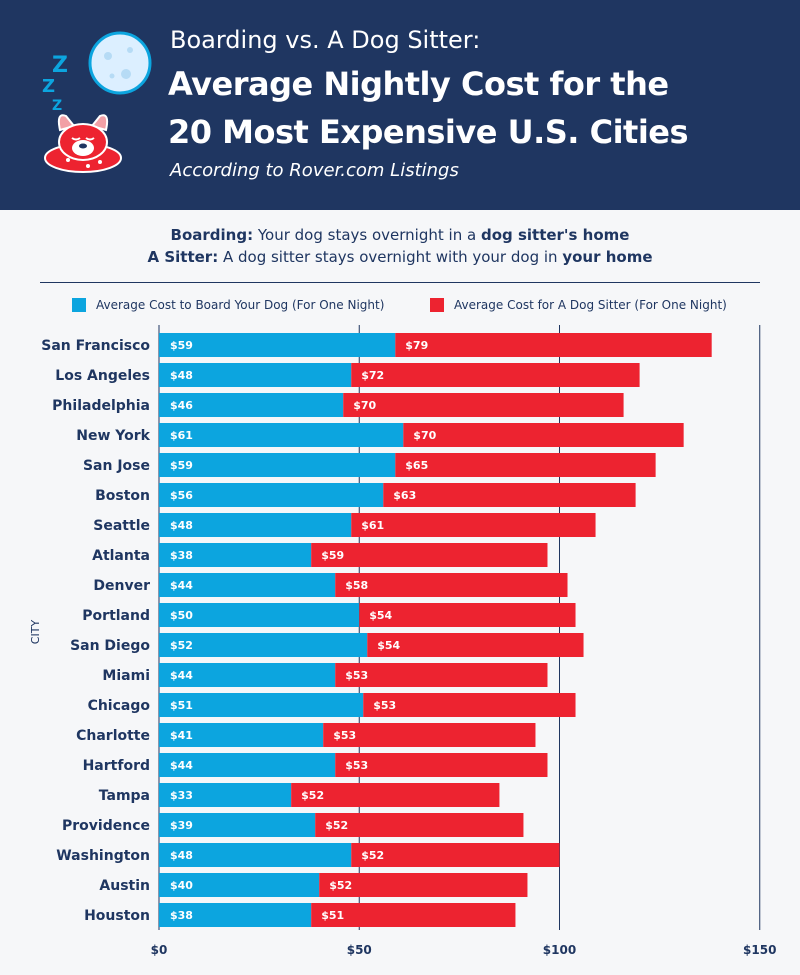 Image resolution: width=800 pixels, height=975 pixels. What do you see at coordinates (183, 257) in the screenshot?
I see `sitter-term: A Sitter:` at bounding box center [183, 257].